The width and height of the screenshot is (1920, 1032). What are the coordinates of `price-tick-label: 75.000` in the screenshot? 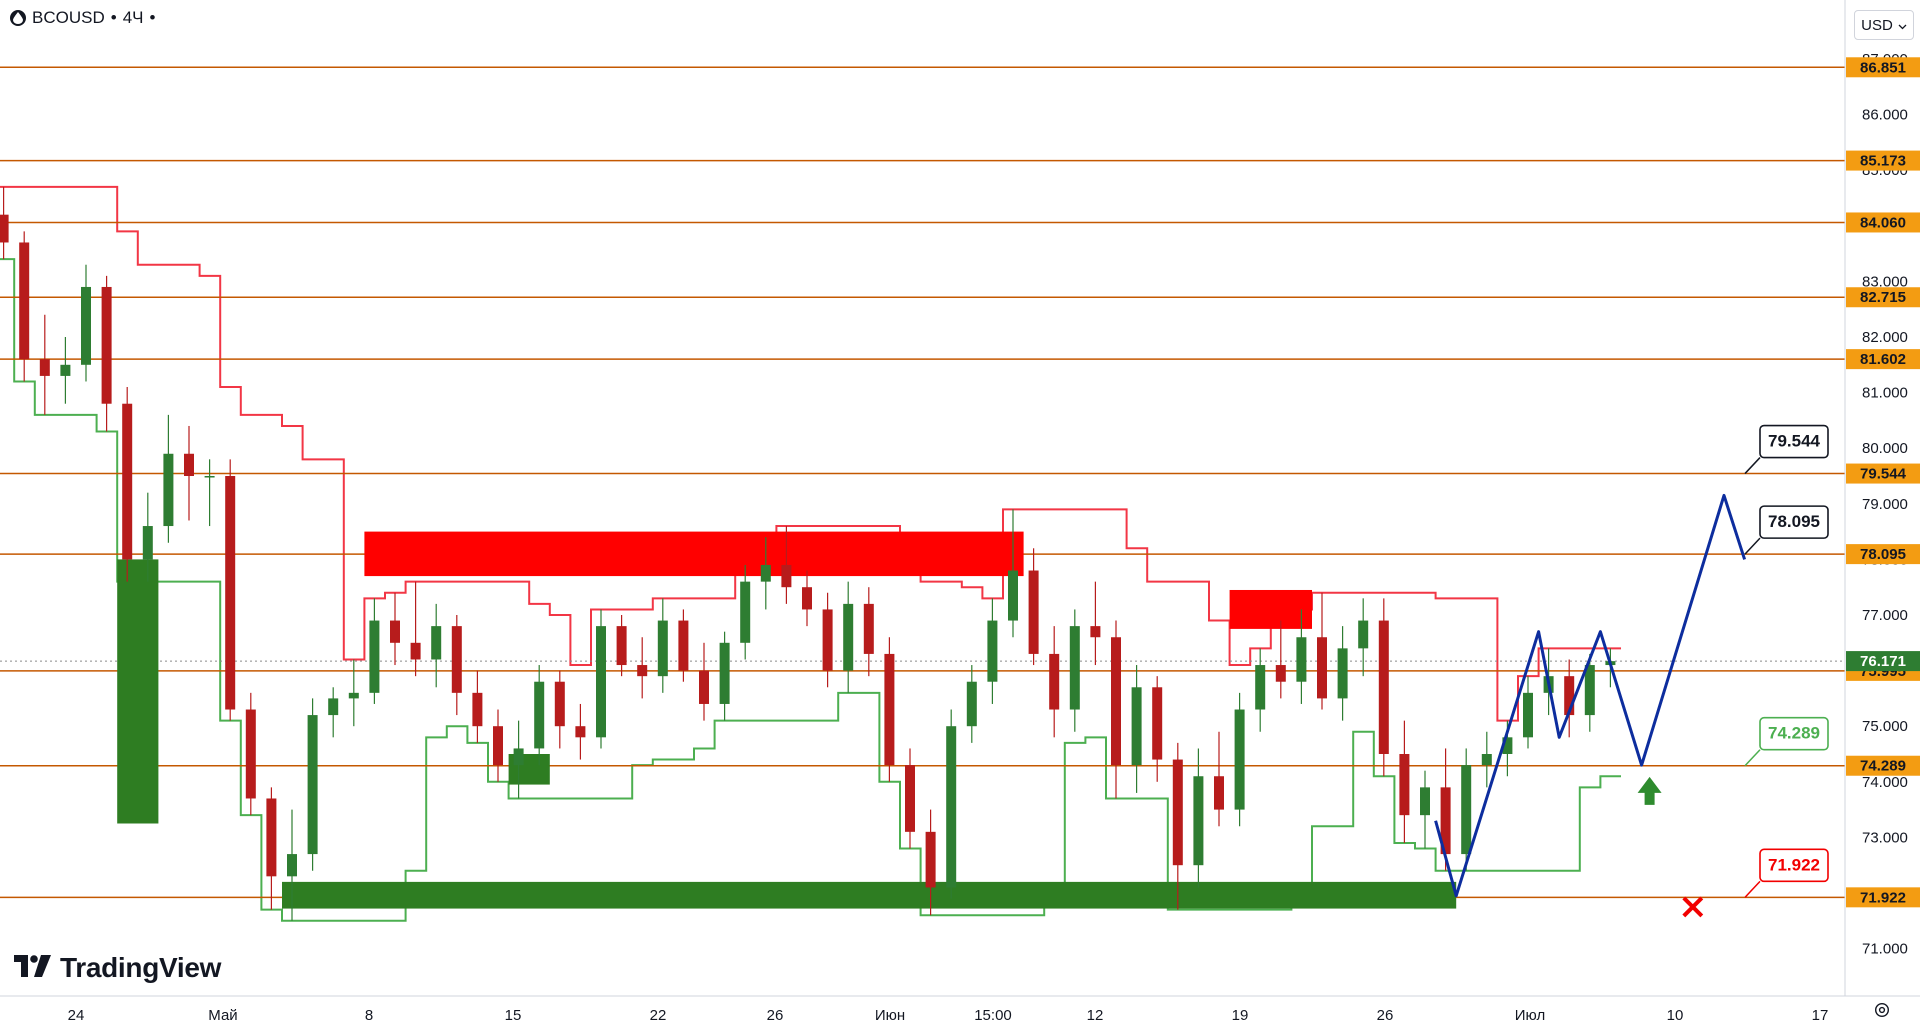 It's located at (1885, 726).